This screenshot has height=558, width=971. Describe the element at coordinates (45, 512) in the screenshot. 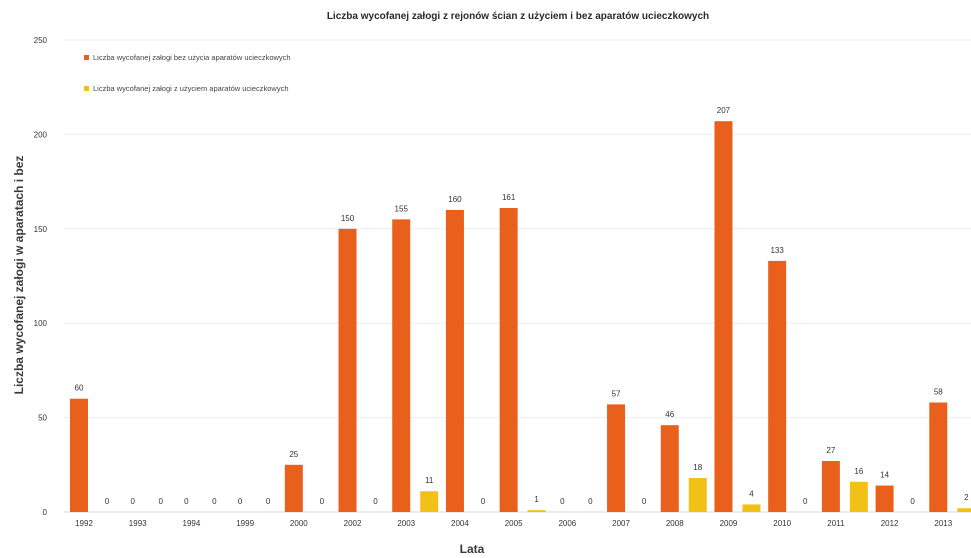

I see `y-tick-label: 0` at that location.